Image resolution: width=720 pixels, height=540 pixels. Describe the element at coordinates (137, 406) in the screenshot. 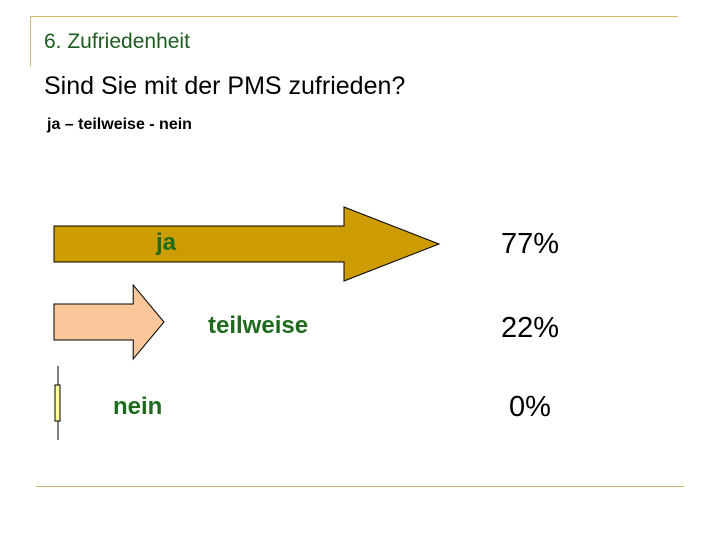

I see `category-label-nein: nein` at that location.